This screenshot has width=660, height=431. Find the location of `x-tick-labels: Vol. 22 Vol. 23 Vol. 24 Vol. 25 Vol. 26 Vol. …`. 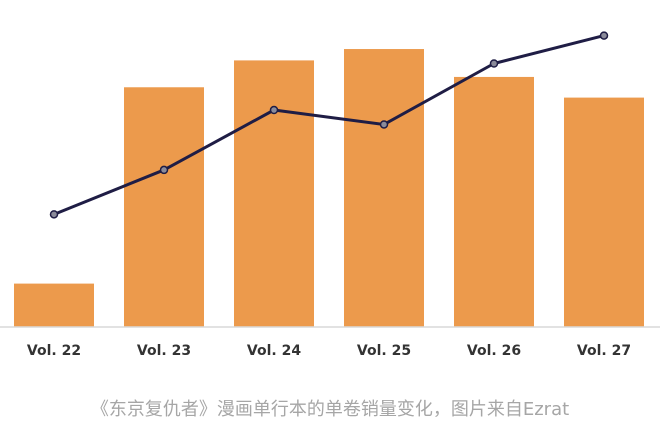

x-tick-labels: Vol. 22 Vol. 23 Vol. 24 Vol. 25 Vol. 26 Vol. … is located at coordinates (329, 351).